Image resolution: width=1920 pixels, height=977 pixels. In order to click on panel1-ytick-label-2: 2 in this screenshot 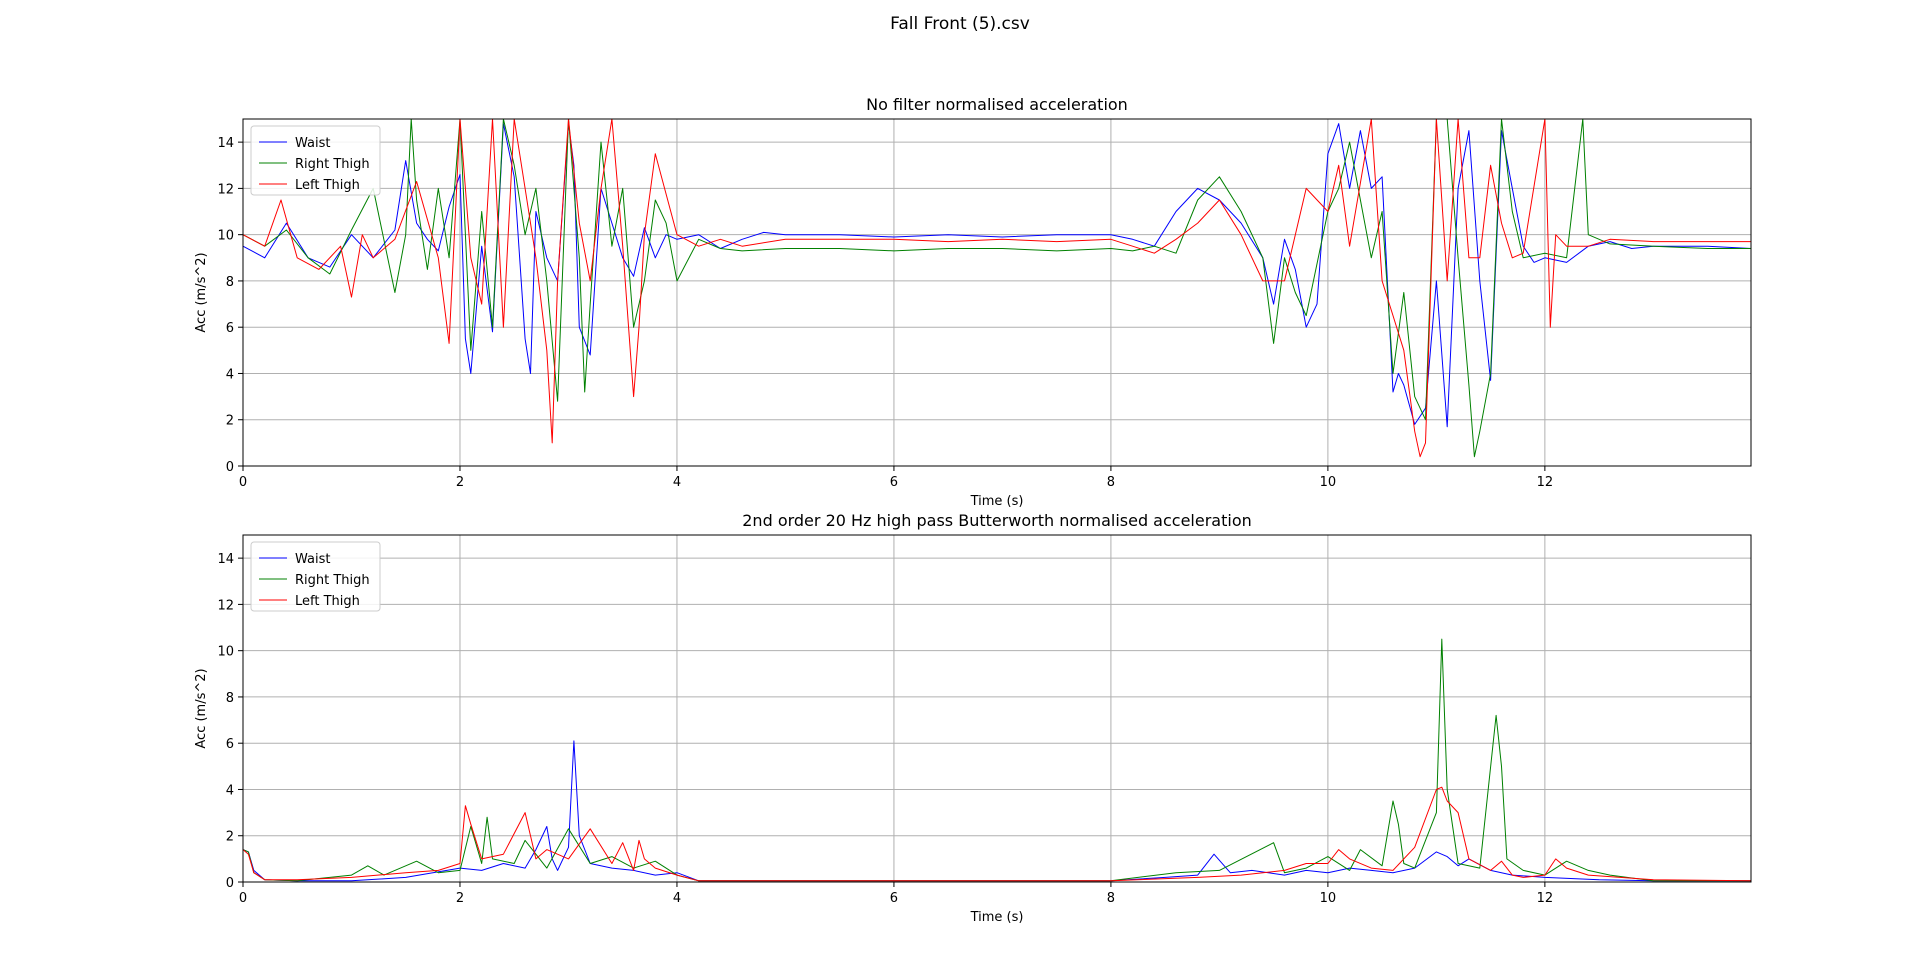, I will do `click(230, 421)`.